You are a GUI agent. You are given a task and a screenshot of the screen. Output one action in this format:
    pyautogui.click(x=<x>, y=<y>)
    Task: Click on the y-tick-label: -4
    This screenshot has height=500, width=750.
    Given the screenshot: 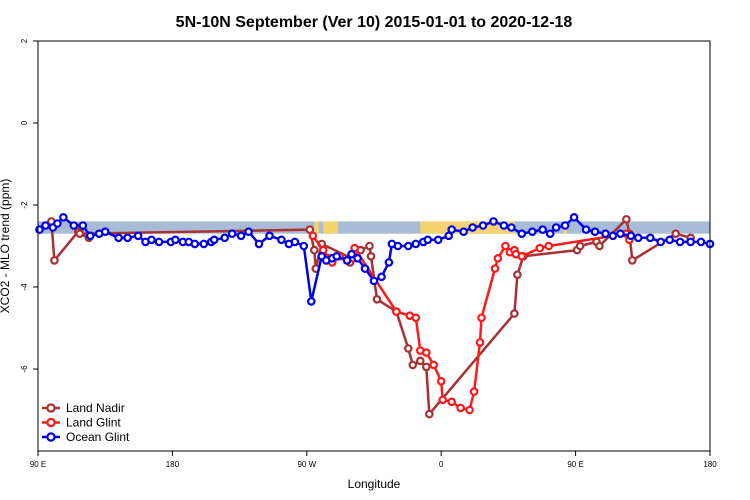 What is the action you would take?
    pyautogui.click(x=24, y=287)
    